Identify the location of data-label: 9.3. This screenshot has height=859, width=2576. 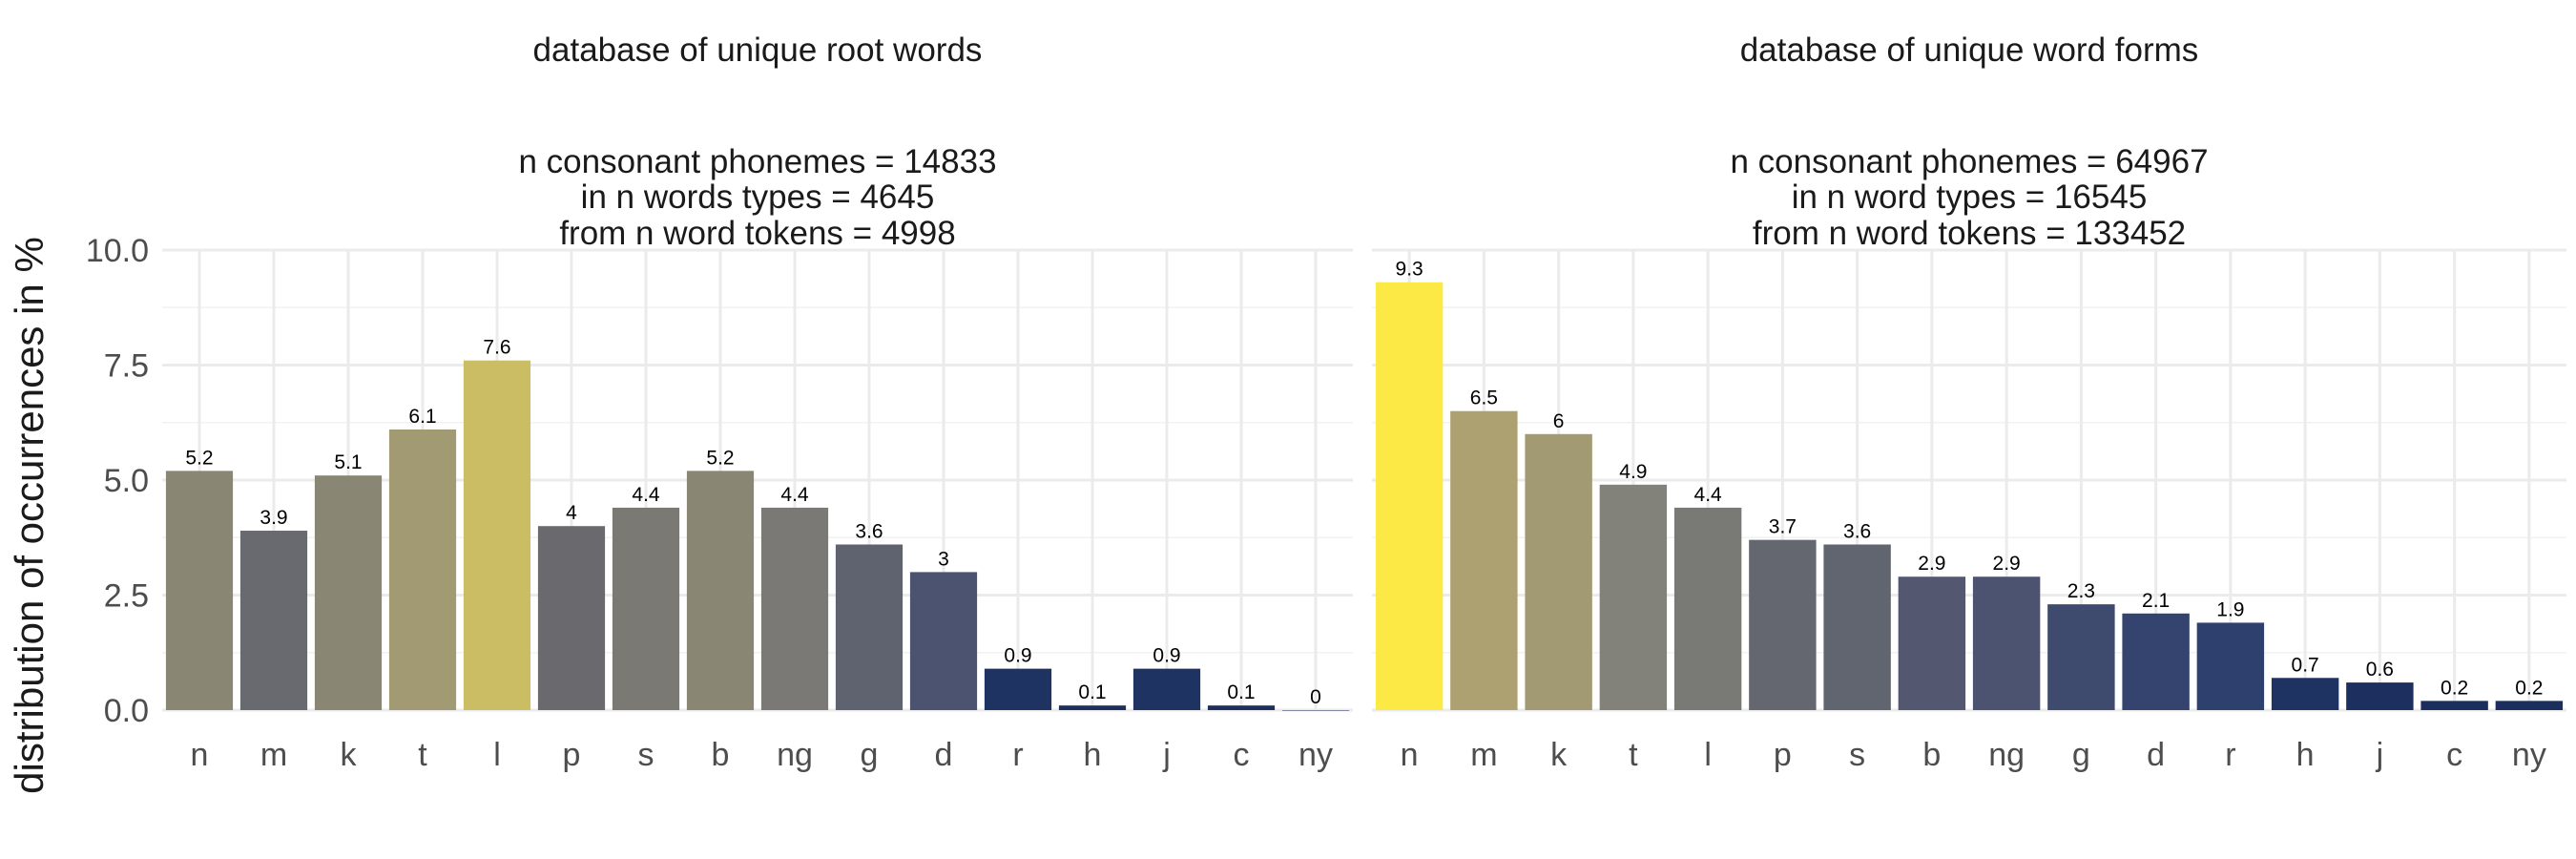
(1409, 270).